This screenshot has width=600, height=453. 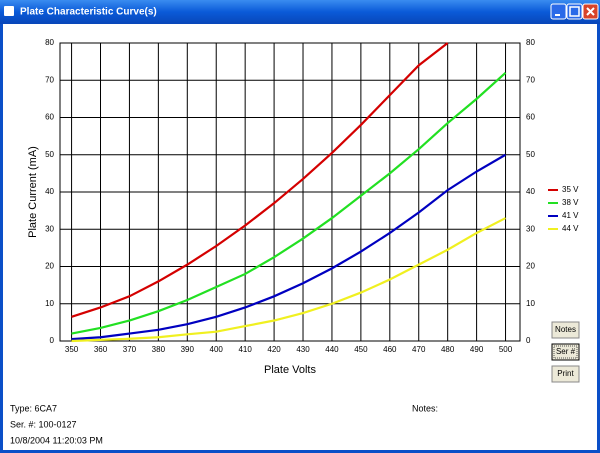 What do you see at coordinates (245, 349) in the screenshot?
I see `x-tick-label: 410` at bounding box center [245, 349].